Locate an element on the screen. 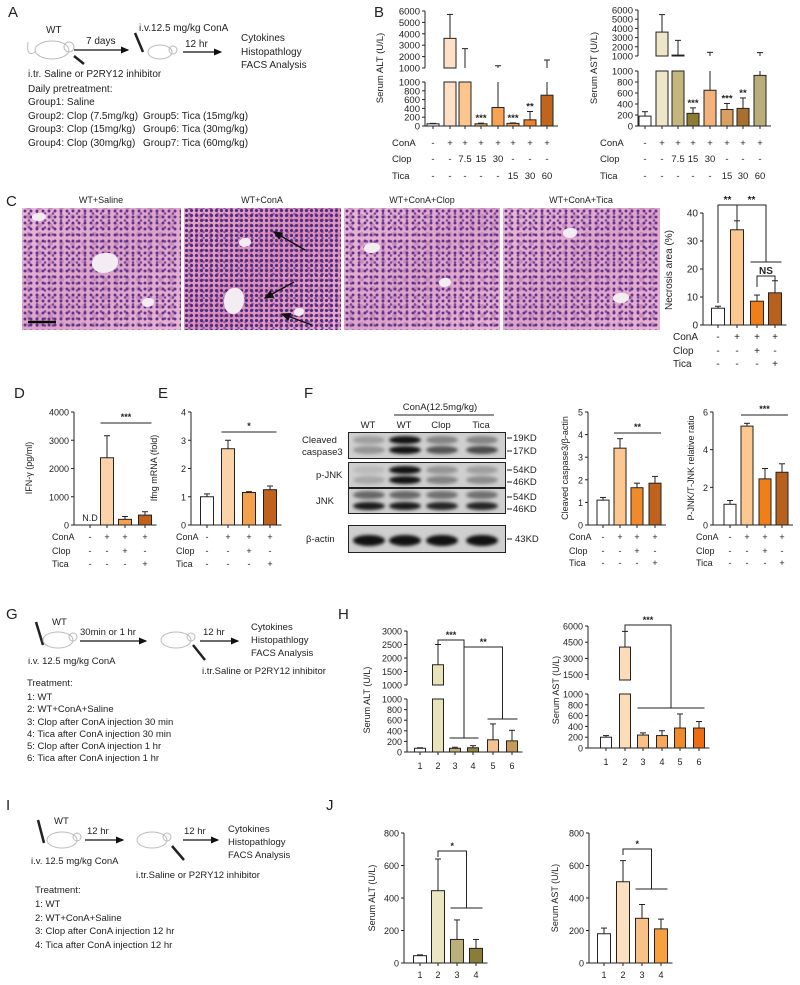 The image size is (800, 985). treatment-item: 6: Tica after ConA injection 1 hr is located at coordinates (93, 758).